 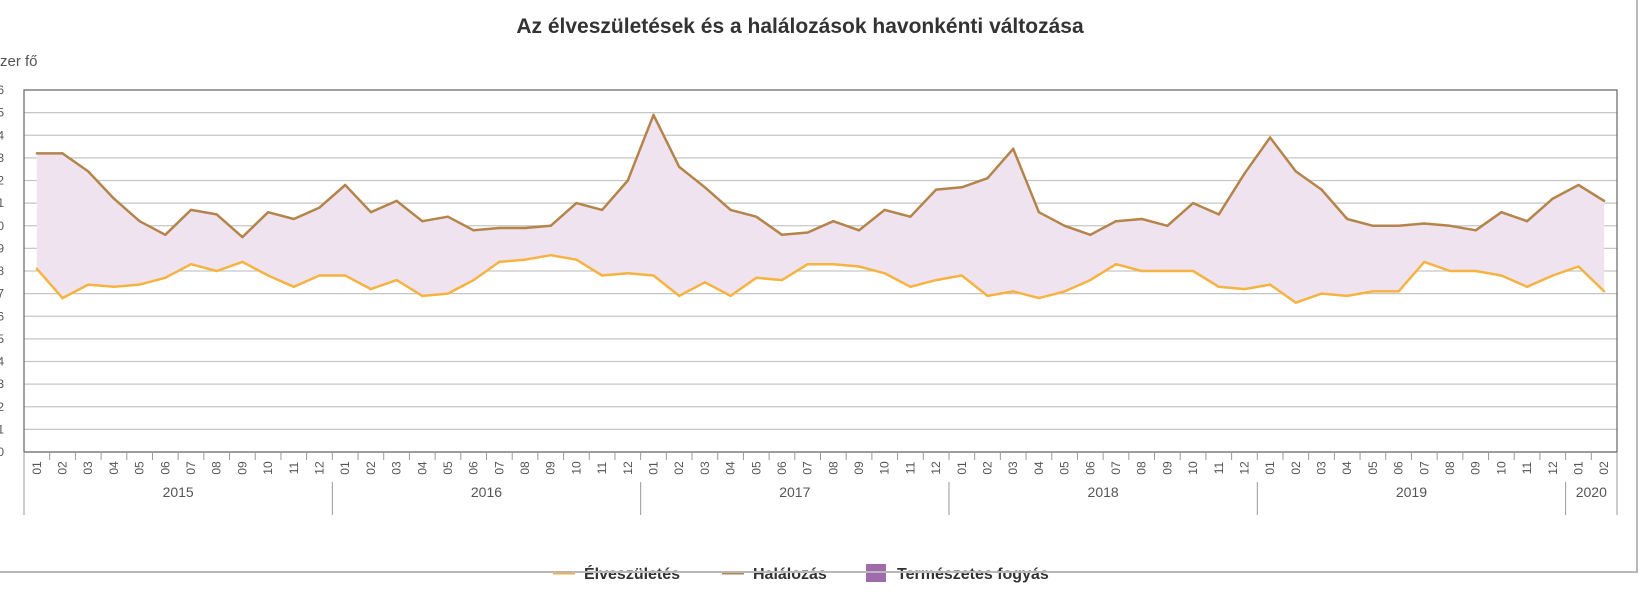 I want to click on legend-birth-label: Élveszületés, so click(x=632, y=573).